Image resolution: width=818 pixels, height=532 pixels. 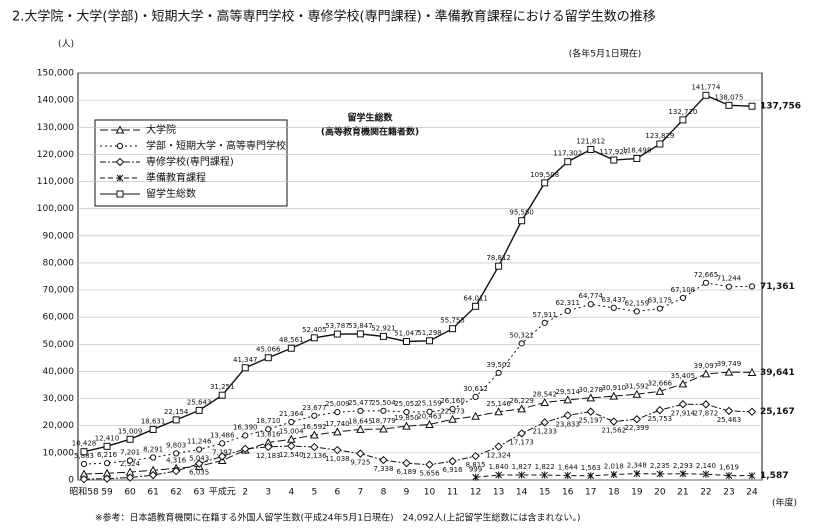 I want to click on legend-label: 留学生総数, so click(x=171, y=193).